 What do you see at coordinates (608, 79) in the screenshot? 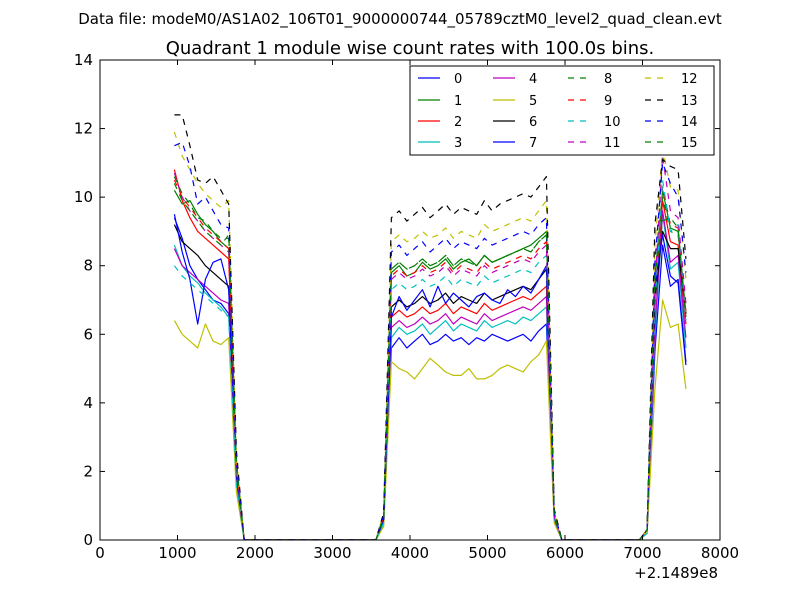
I see `legend-label-8: 8` at bounding box center [608, 79].